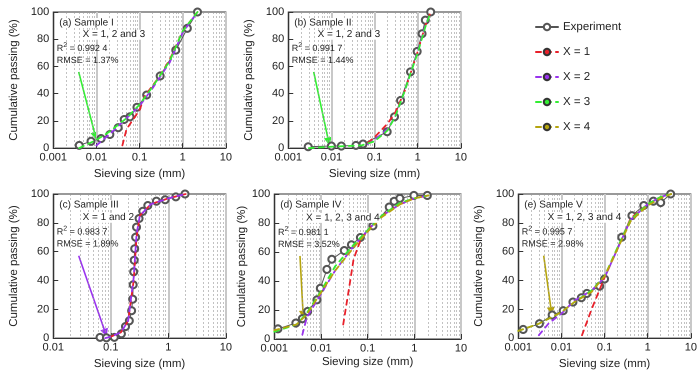 The height and width of the screenshot is (375, 700). What do you see at coordinates (311, 205) in the screenshot?
I see `annotation: (d) Sample IV` at bounding box center [311, 205].